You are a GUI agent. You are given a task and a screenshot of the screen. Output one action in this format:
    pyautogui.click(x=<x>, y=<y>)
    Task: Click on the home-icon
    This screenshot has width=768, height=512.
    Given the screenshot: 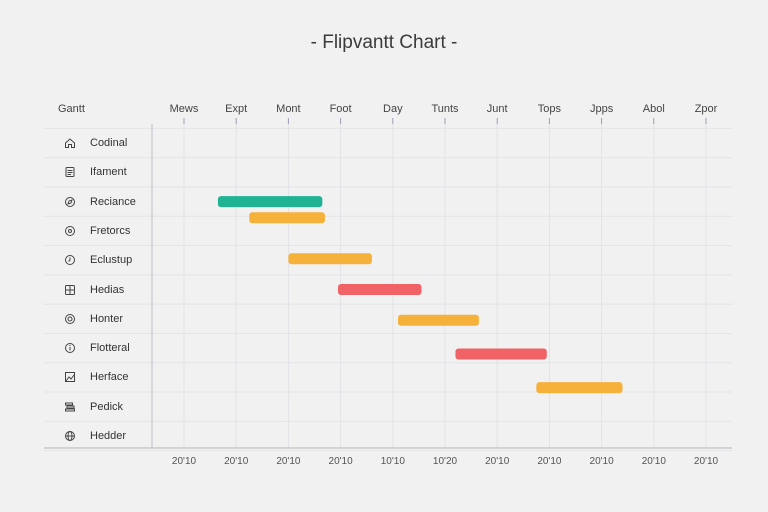 What is the action you would take?
    pyautogui.click(x=70, y=143)
    